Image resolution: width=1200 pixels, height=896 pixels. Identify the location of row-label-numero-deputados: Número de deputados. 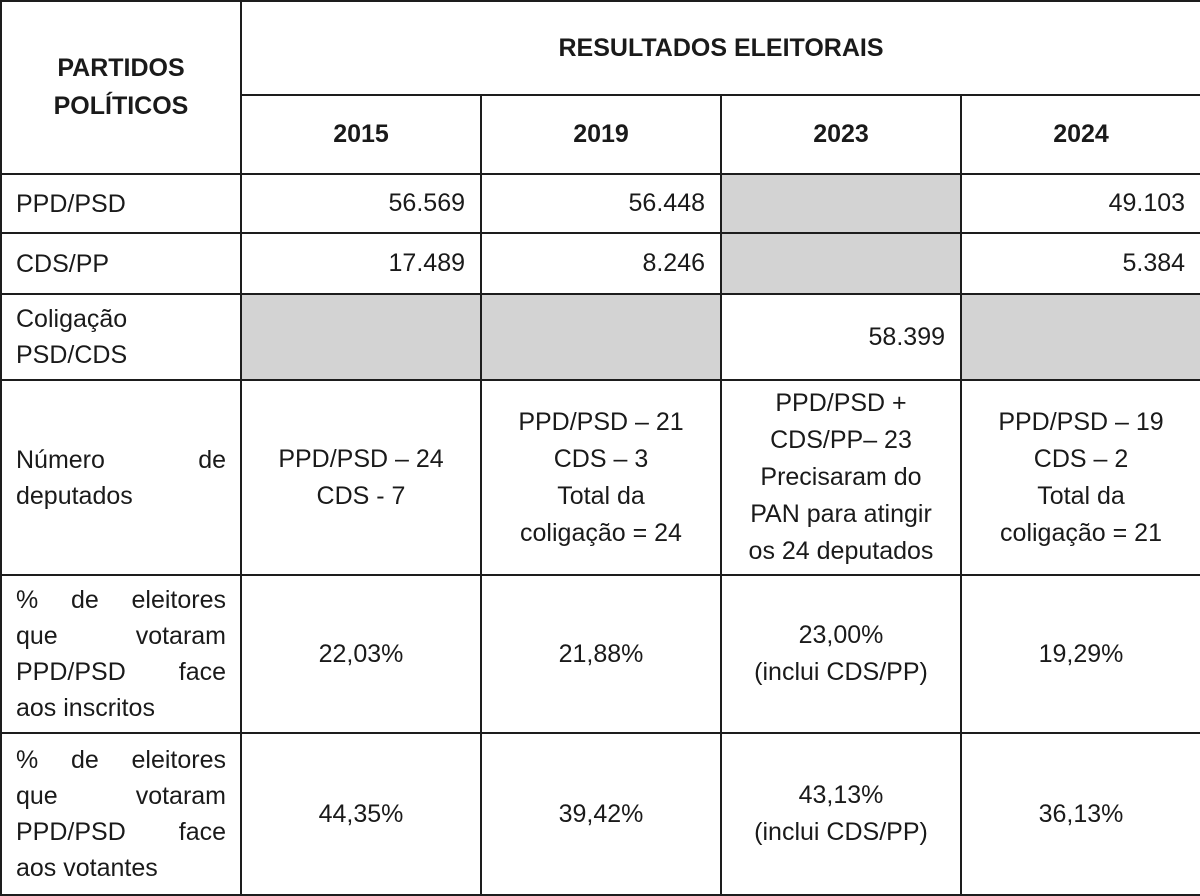
(121, 477).